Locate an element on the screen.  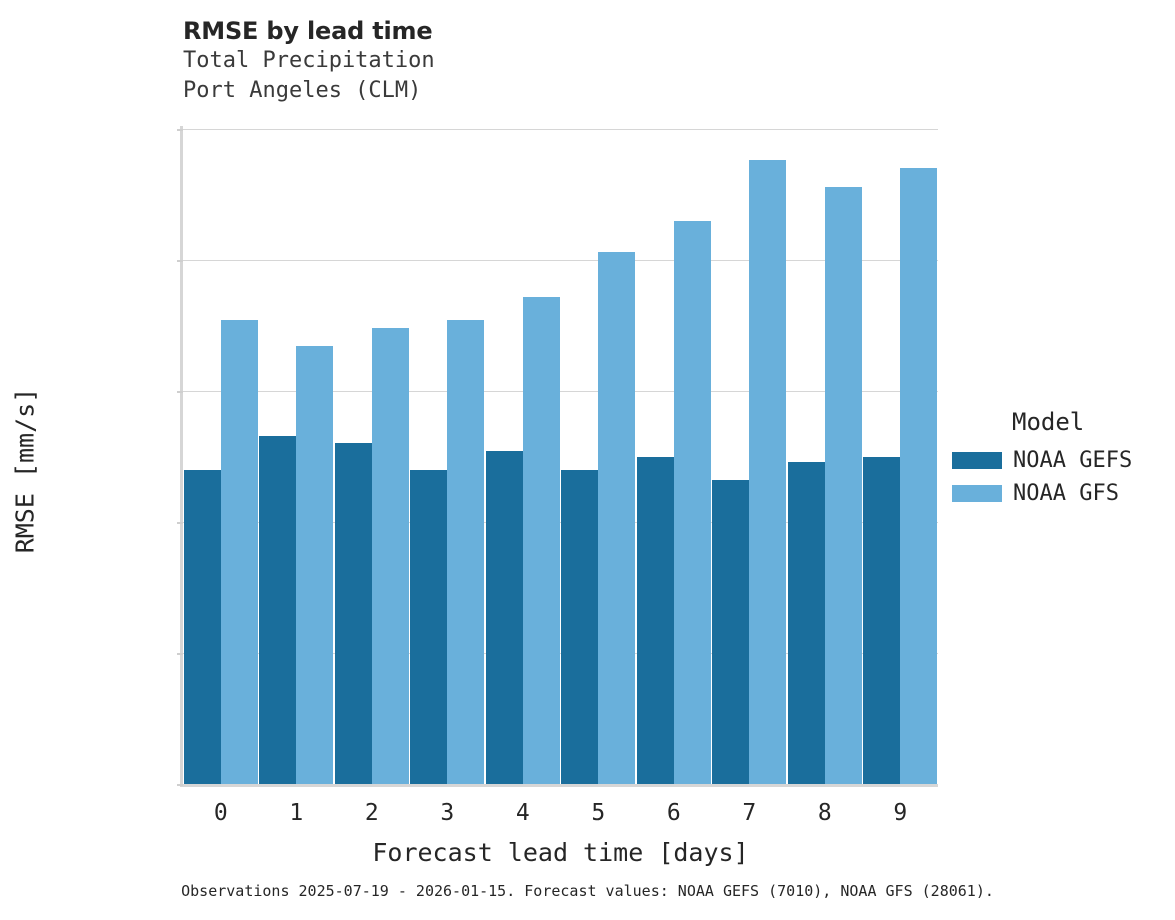
legend-item-label: NOAA GEFS is located at coordinates (1073, 460).